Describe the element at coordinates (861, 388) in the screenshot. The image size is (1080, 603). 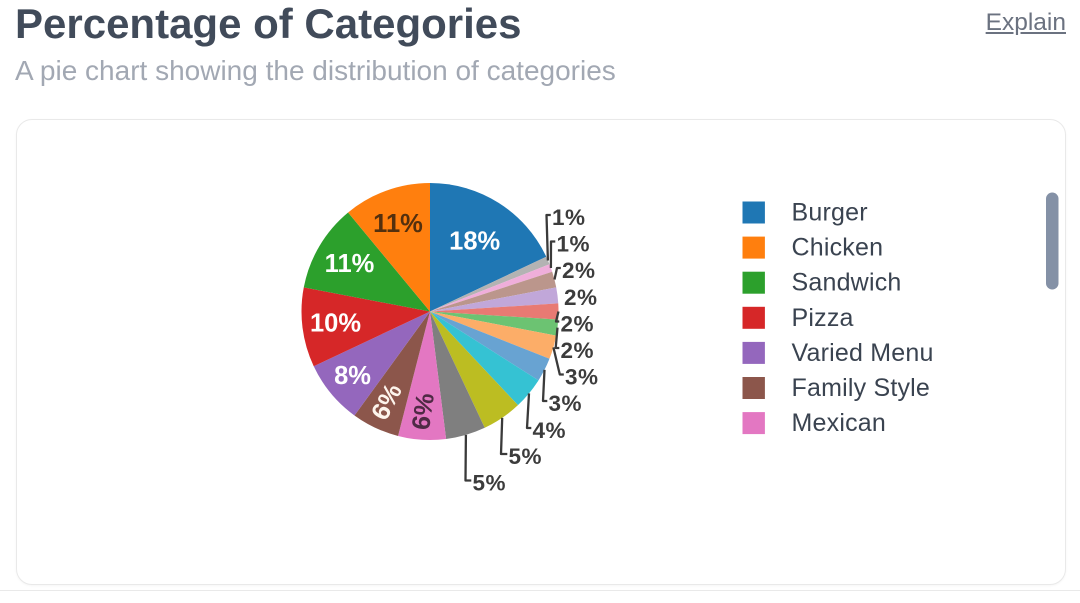
I see `svg-text: Family Style` at that location.